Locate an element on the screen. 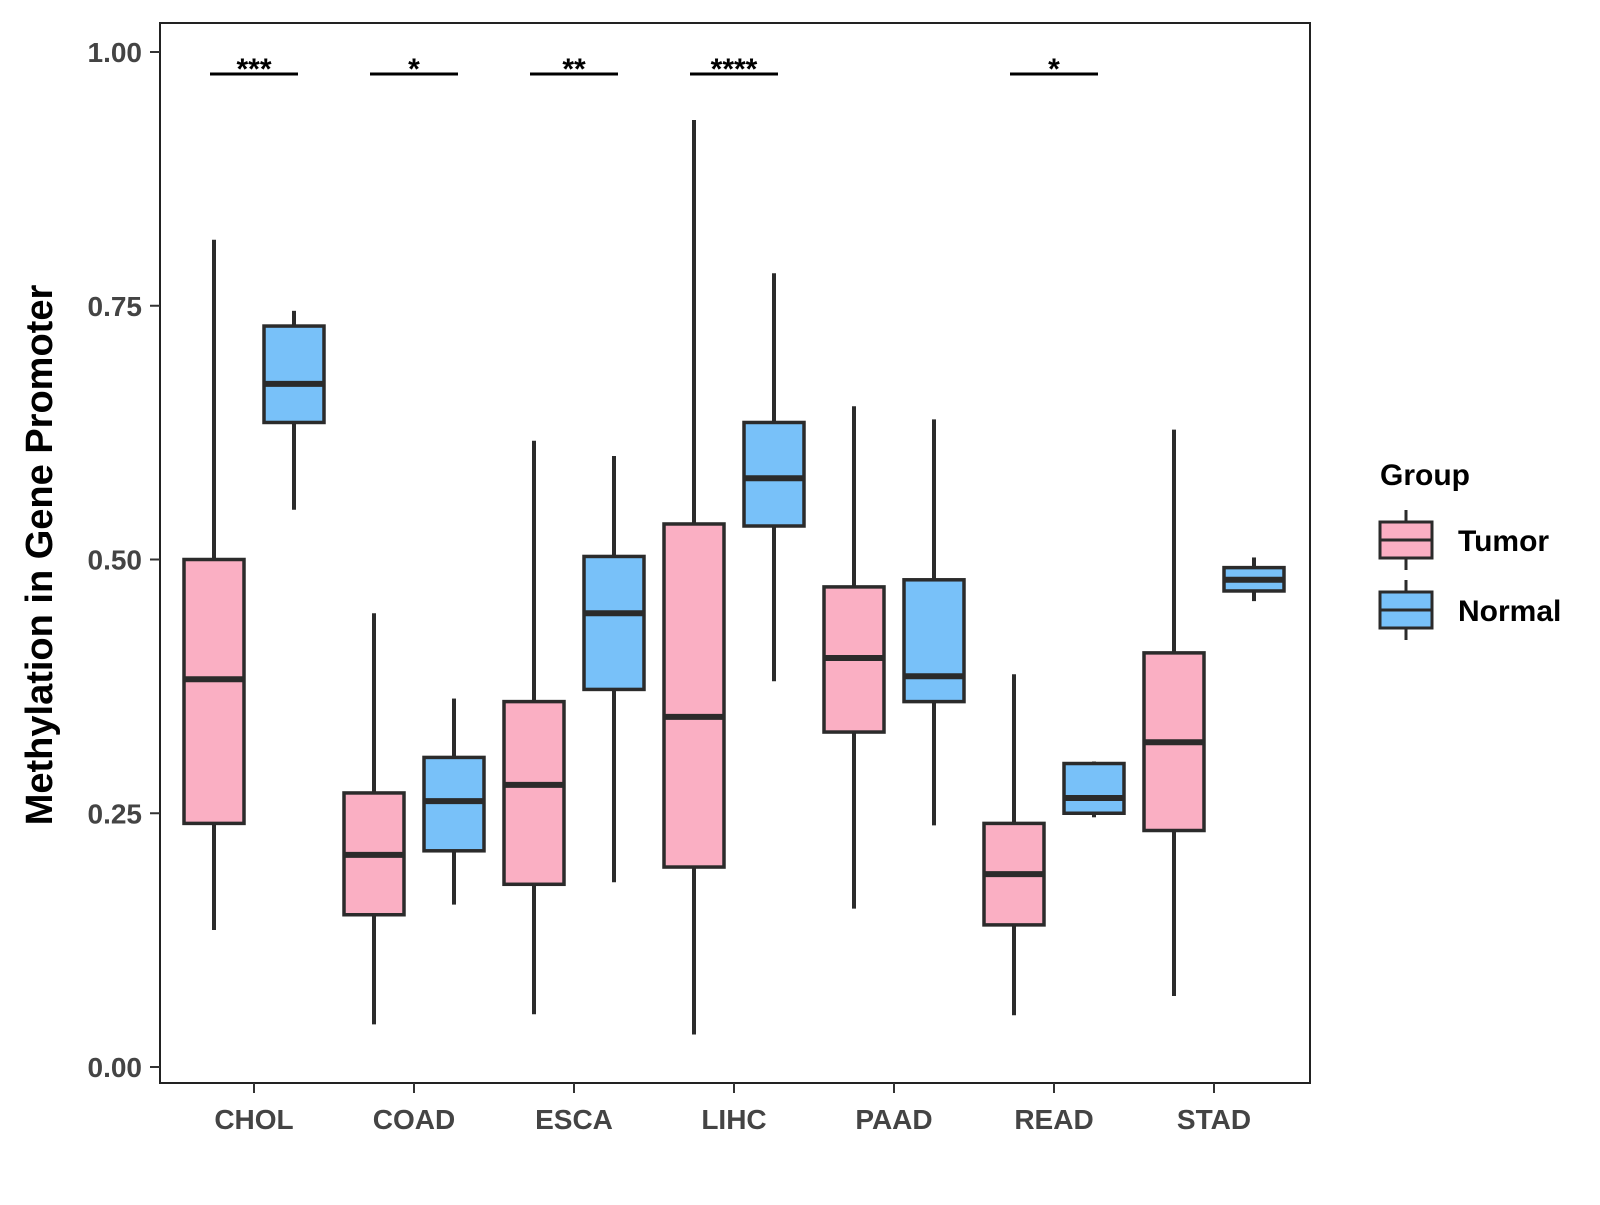 This screenshot has height=1205, width=1600. box-tumor-stad is located at coordinates (1174, 712).